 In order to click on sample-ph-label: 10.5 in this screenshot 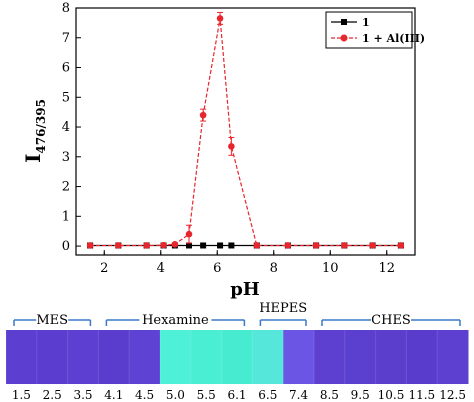, I will do `click(391, 395)`.